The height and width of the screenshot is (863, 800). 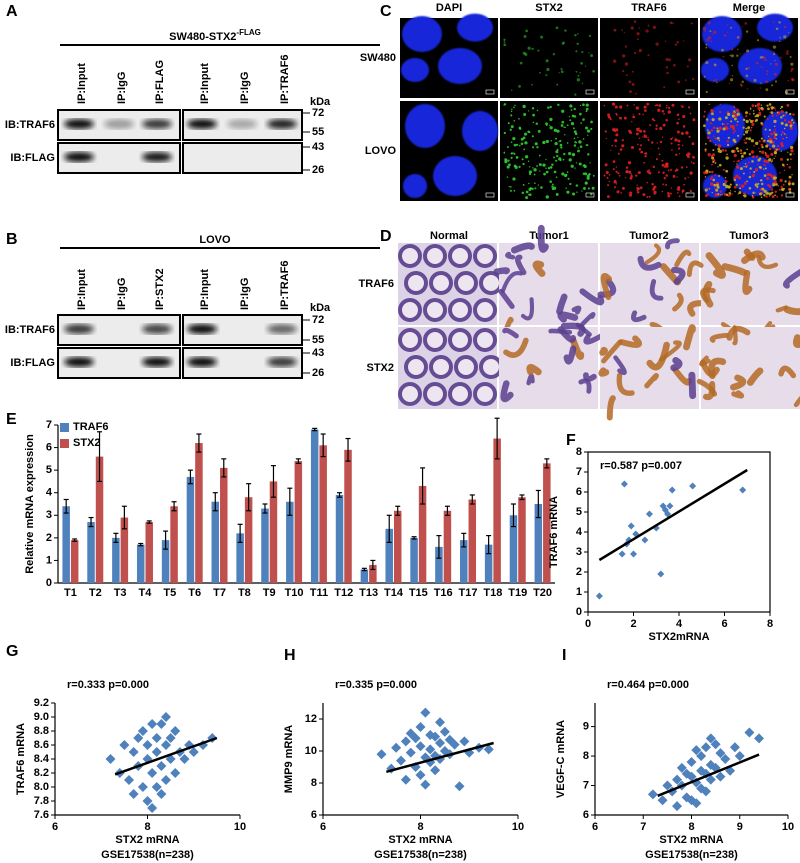 What do you see at coordinates (679, 624) in the screenshot?
I see `x-tick-label: 4` at bounding box center [679, 624].